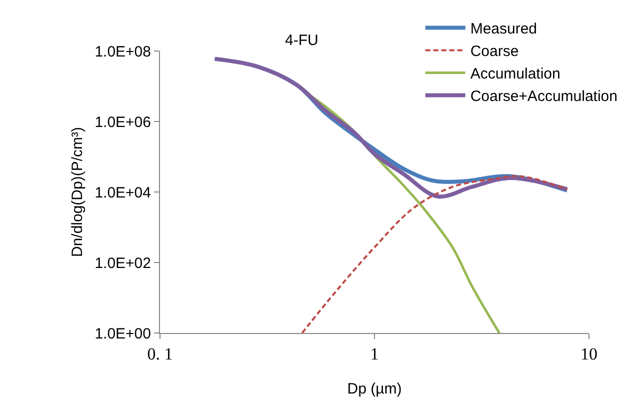 The width and height of the screenshot is (635, 417). What do you see at coordinates (515, 74) in the screenshot?
I see `legend-label: Accumulation` at bounding box center [515, 74].